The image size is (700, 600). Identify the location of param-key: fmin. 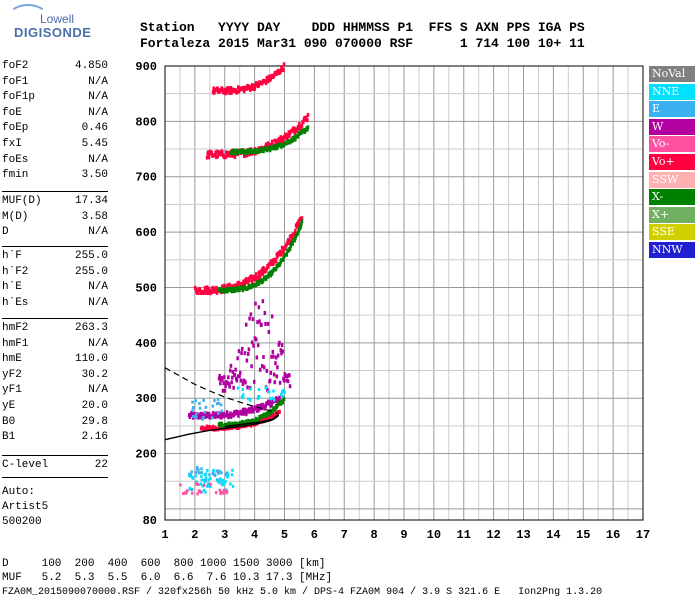
(15, 175).